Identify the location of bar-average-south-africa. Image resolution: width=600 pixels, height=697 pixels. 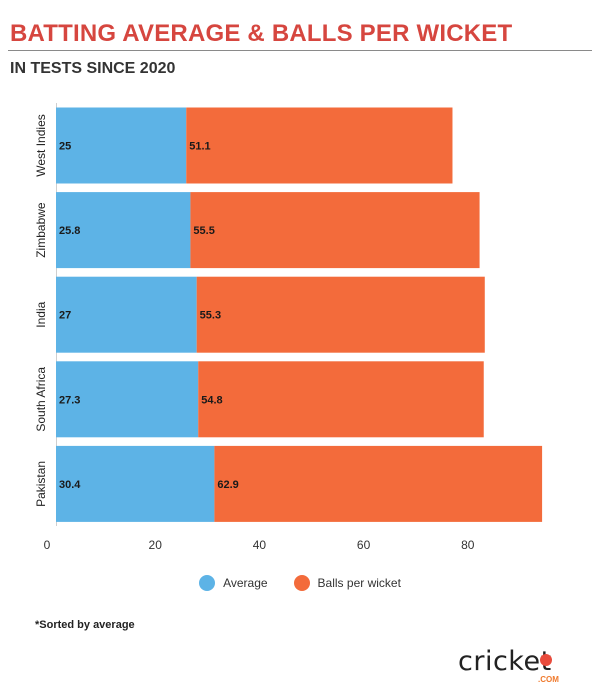
(127, 399).